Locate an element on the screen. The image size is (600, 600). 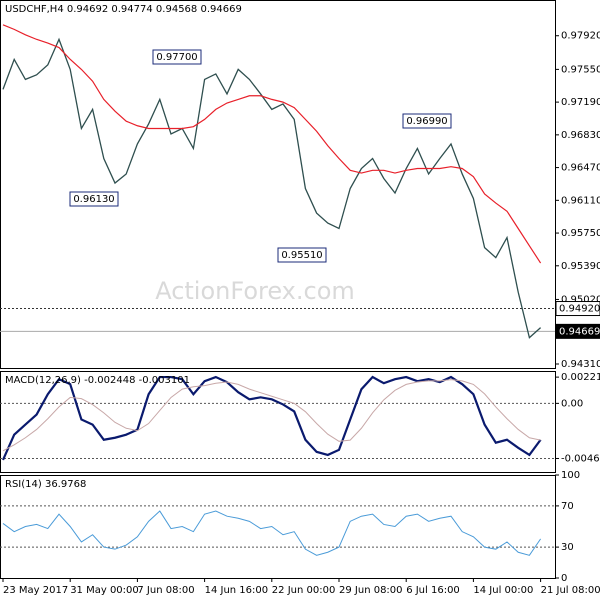
y-tick-label: 0.96110 is located at coordinates (580, 200).